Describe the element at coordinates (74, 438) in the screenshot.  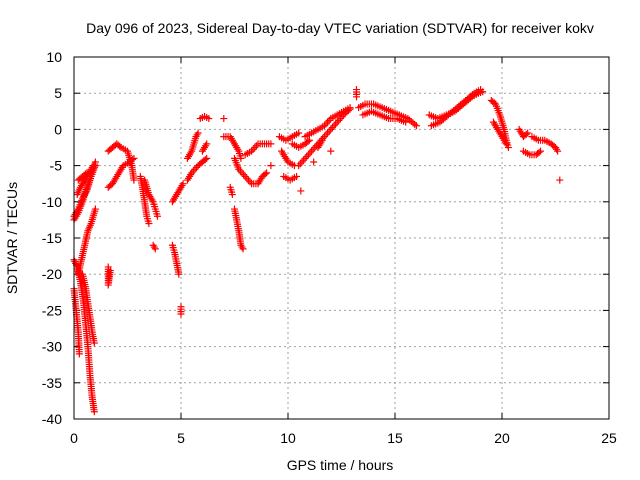
I see `x-tick-label: 0` at that location.